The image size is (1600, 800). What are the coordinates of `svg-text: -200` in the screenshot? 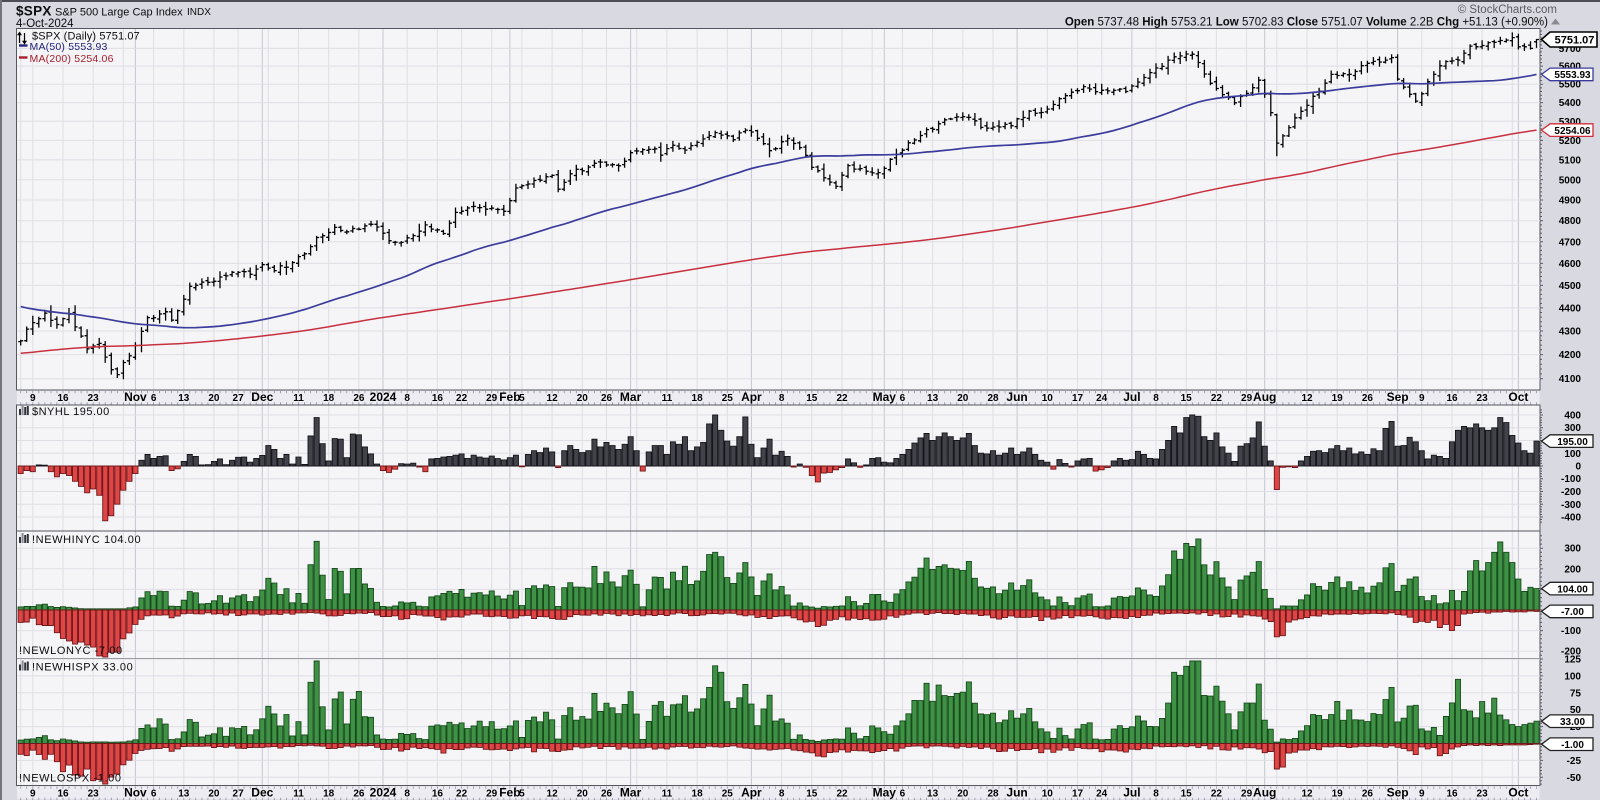 It's located at (1571, 492).